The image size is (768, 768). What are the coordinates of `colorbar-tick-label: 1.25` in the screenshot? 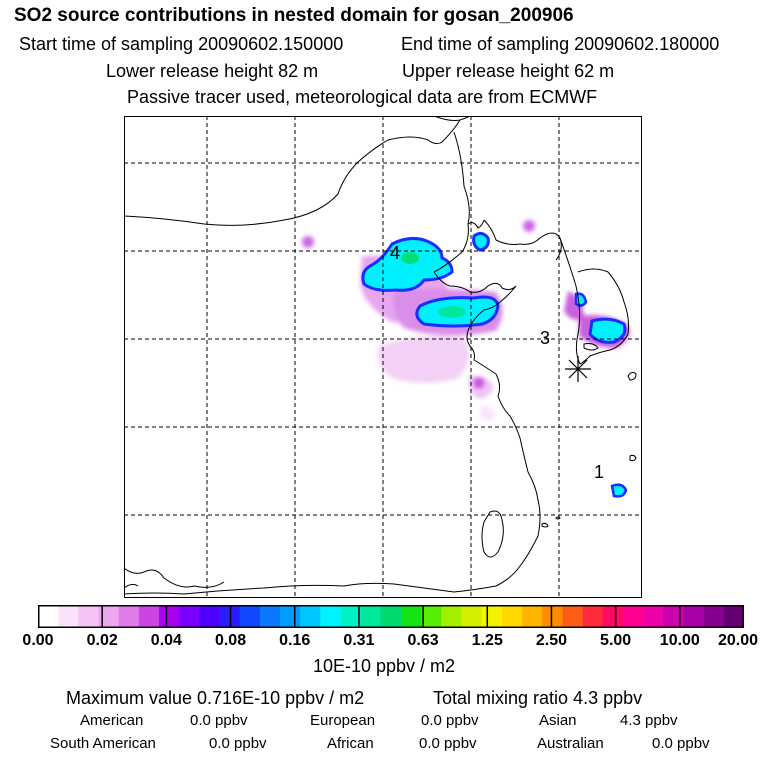 It's located at (487, 640).